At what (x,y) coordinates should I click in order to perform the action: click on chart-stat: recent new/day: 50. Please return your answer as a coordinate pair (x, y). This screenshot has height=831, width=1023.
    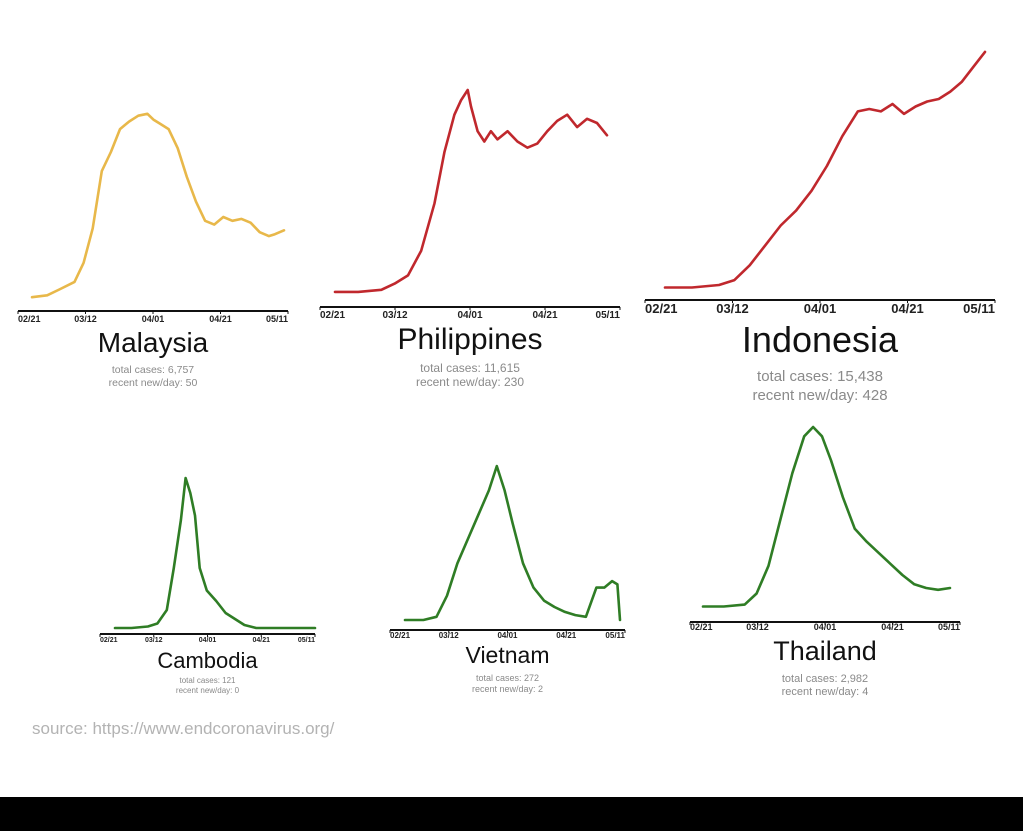
    Looking at the image, I should click on (153, 383).